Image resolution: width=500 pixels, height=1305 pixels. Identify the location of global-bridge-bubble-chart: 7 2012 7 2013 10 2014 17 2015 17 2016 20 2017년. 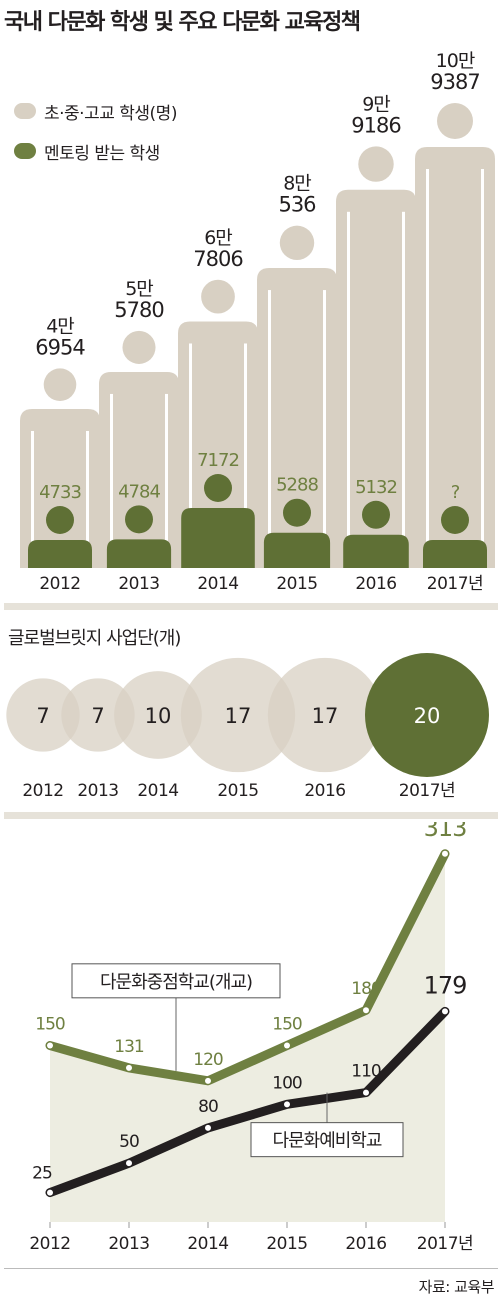
(247, 727).